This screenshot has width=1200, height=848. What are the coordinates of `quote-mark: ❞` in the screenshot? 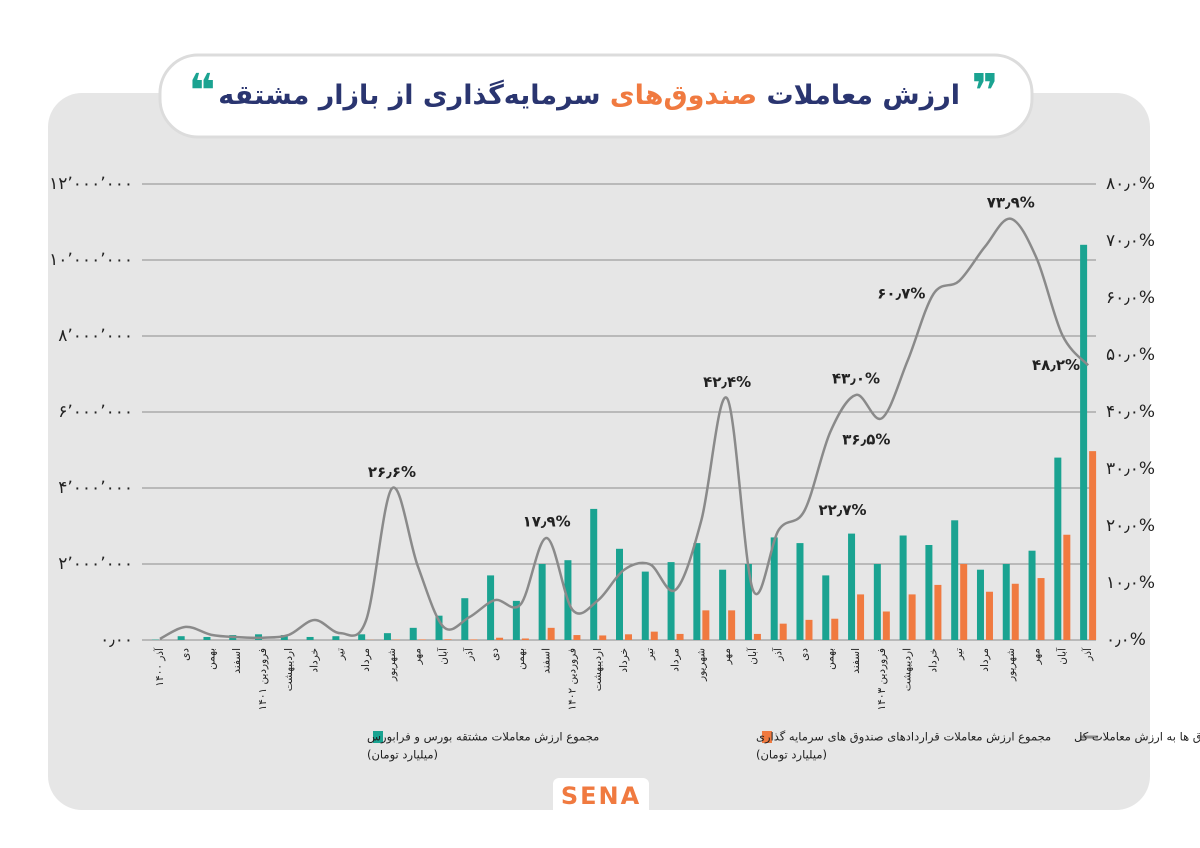 It's located at (985, 91).